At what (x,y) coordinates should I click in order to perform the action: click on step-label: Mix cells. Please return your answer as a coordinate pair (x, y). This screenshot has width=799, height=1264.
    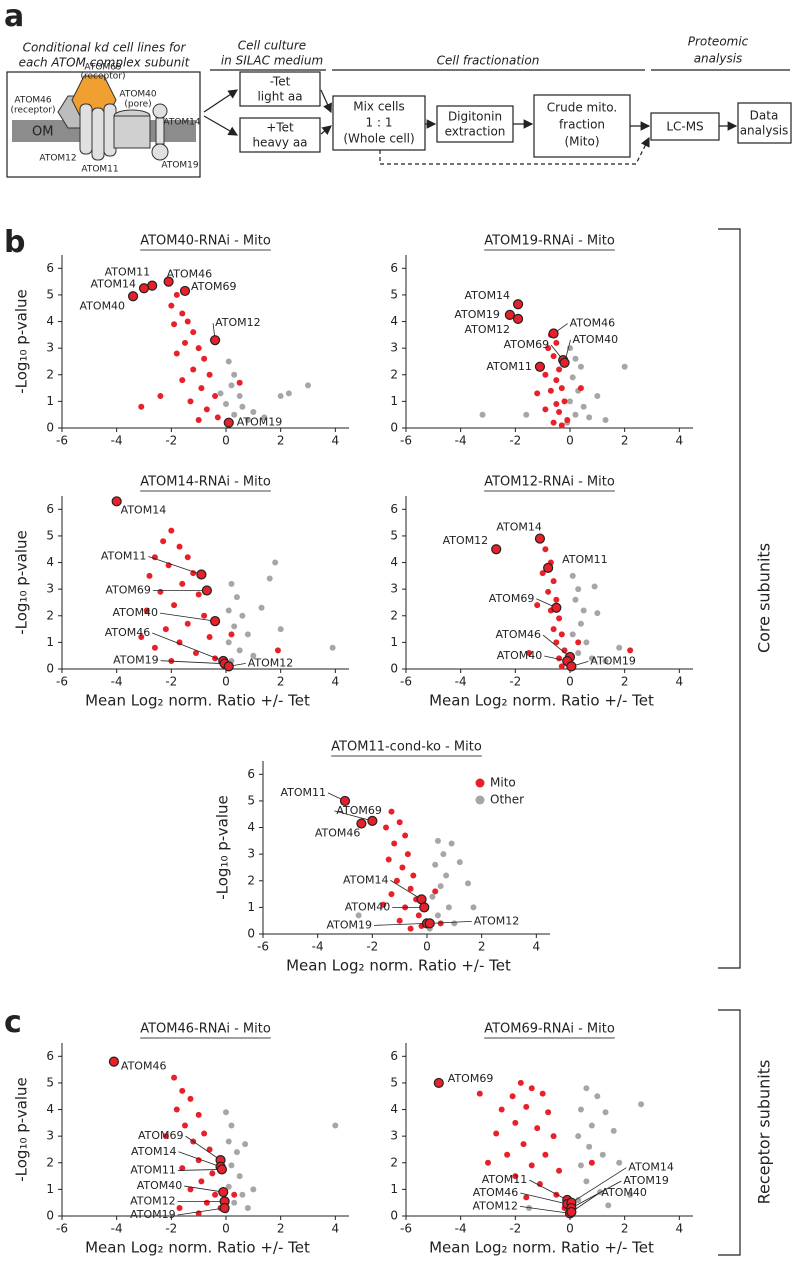
    Looking at the image, I should click on (379, 107).